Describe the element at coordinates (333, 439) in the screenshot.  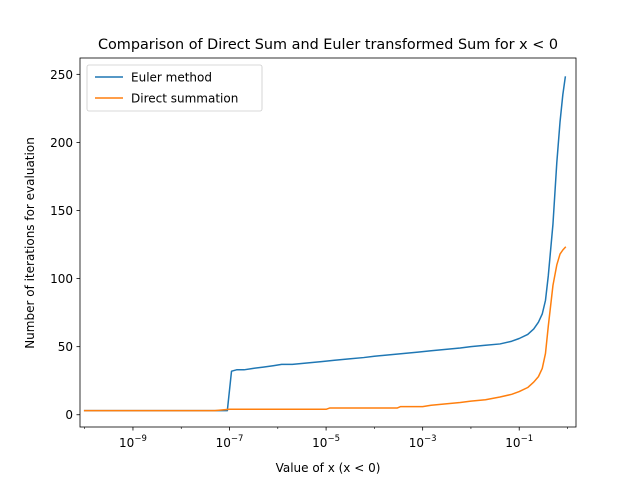
I see `x-tick-label-exponent: −5` at that location.